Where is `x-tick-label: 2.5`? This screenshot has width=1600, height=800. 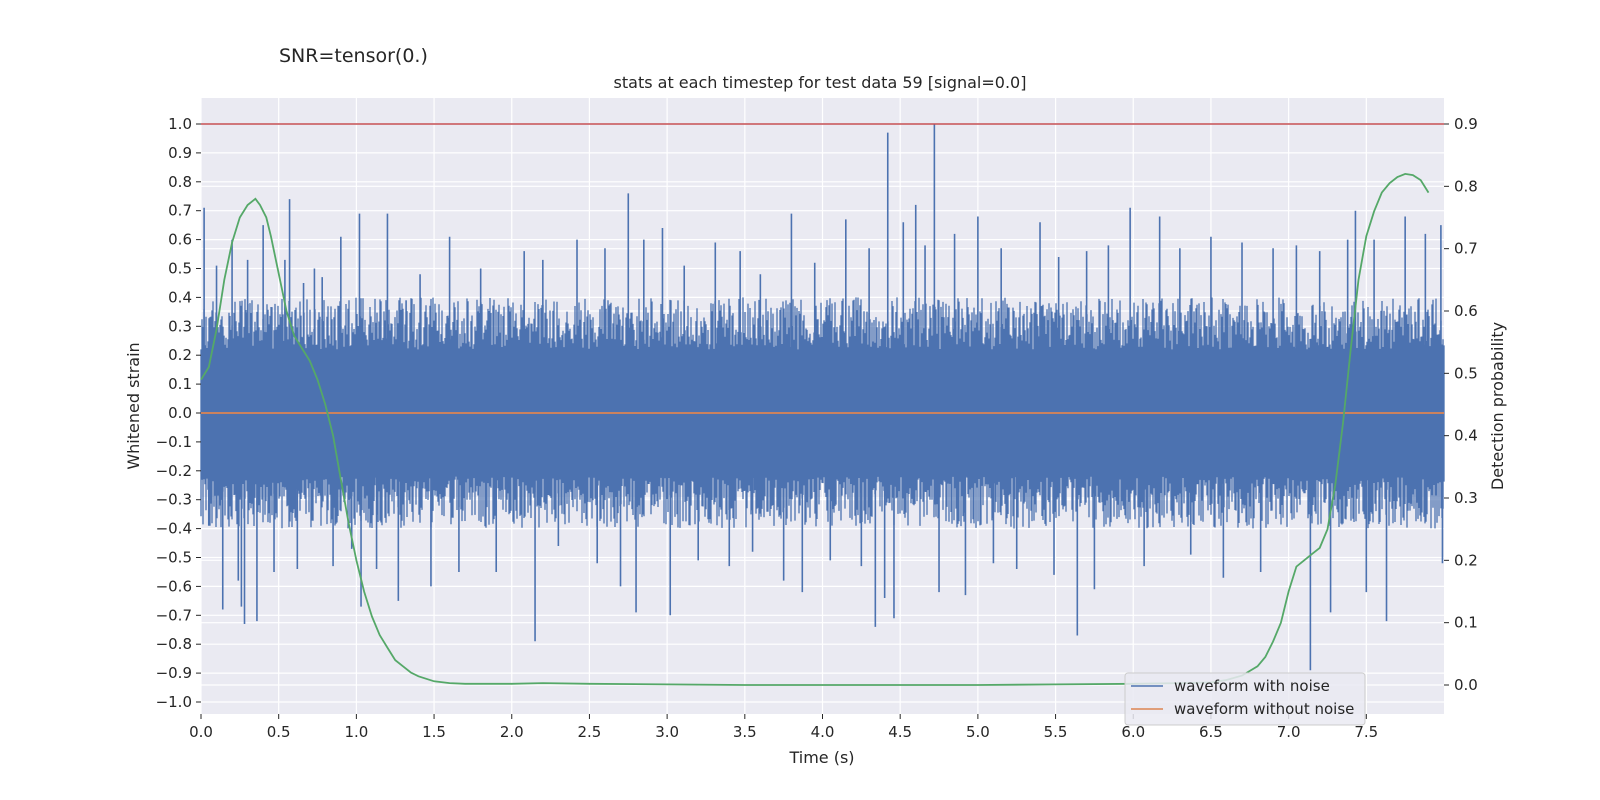
x-tick-label: 2.5 is located at coordinates (590, 732).